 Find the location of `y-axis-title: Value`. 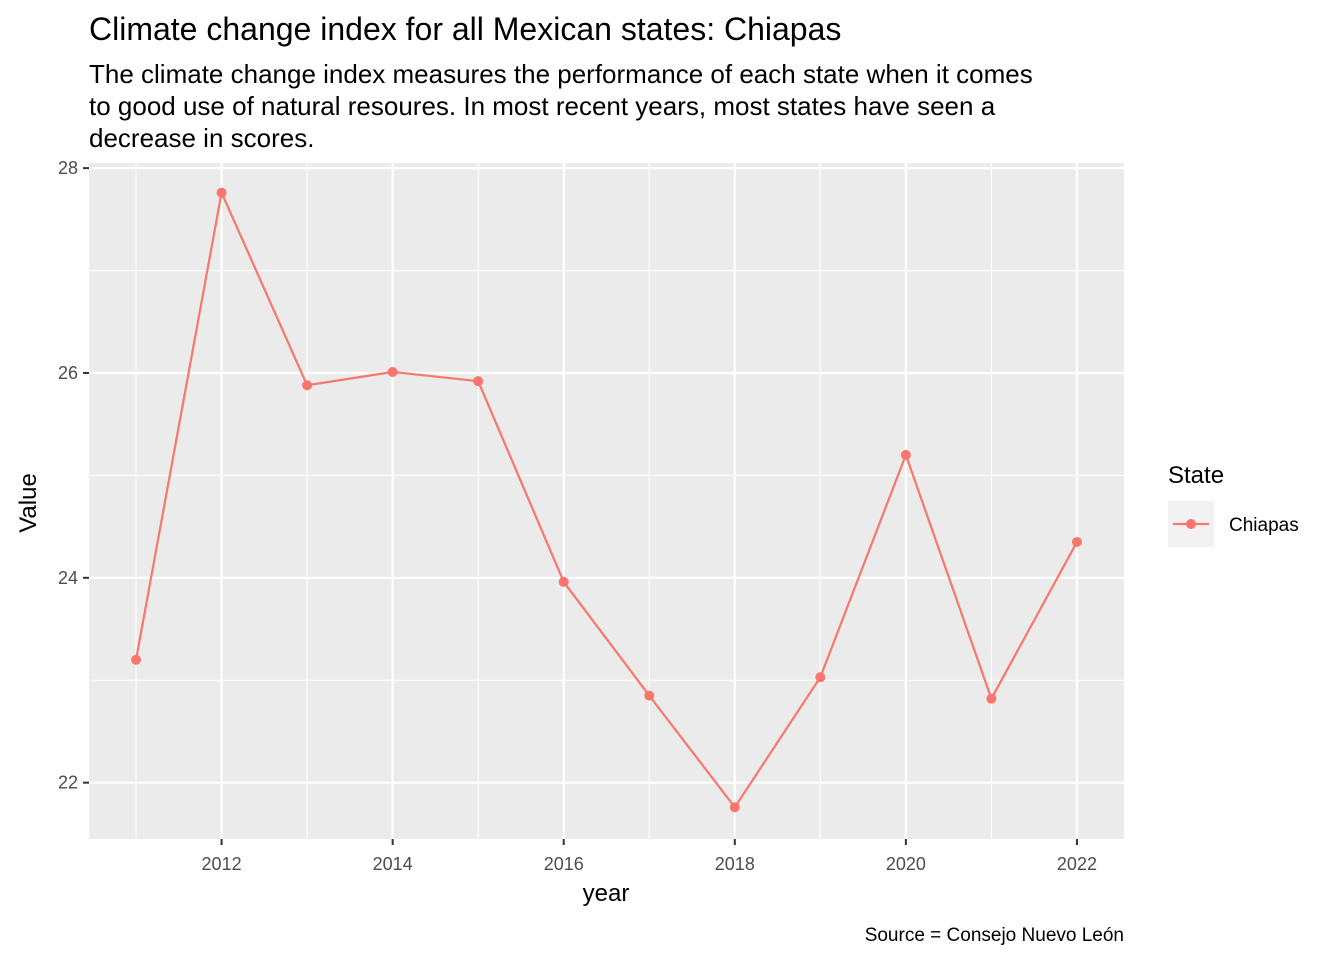

y-axis-title: Value is located at coordinates (28, 503).